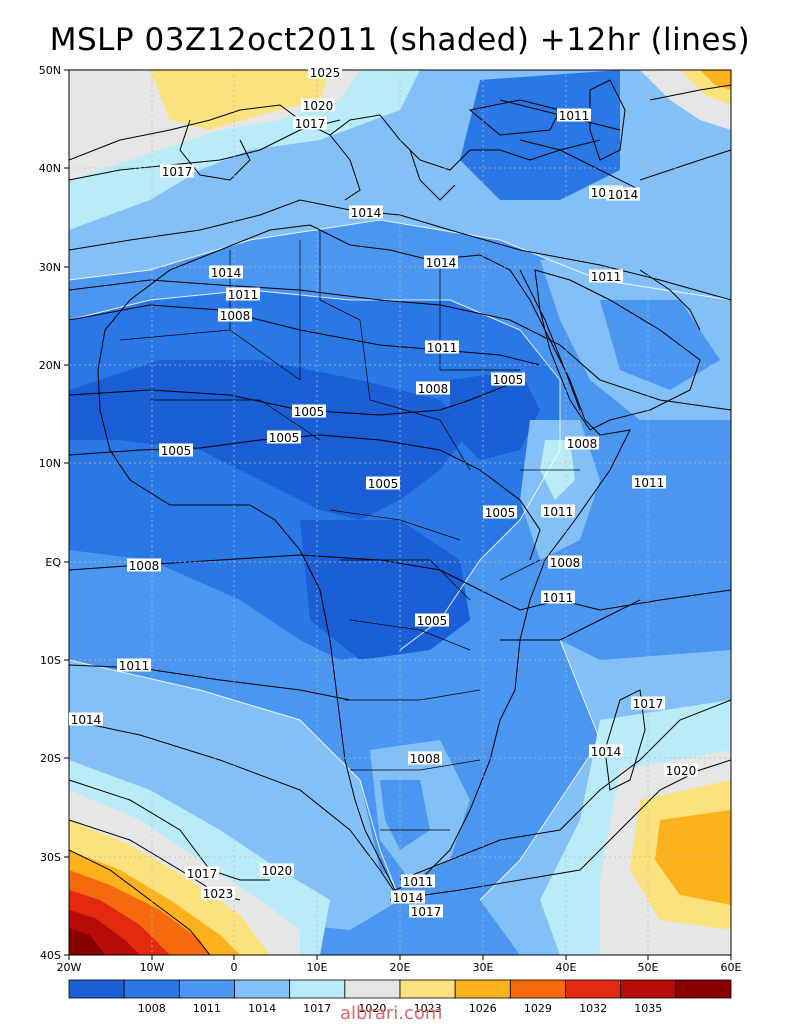 Image resolution: width=800 pixels, height=1024 pixels. I want to click on lon-label: 20E, so click(400, 967).